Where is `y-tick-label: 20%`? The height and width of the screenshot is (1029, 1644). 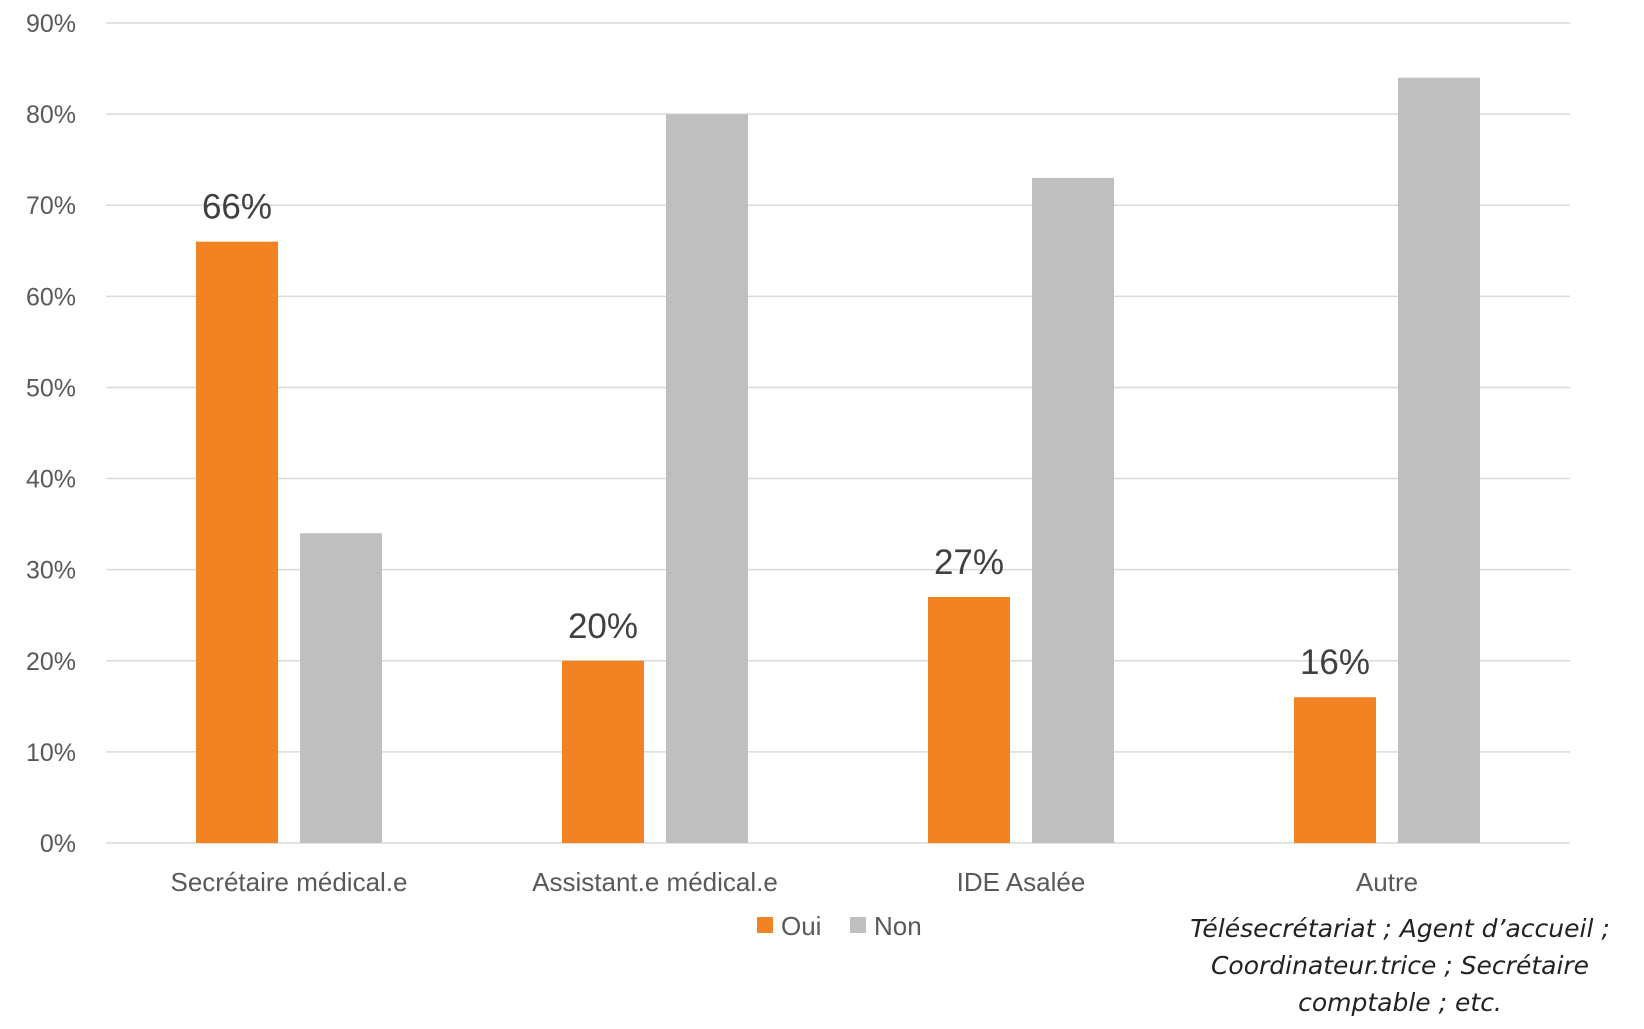 y-tick-label: 20% is located at coordinates (51, 662).